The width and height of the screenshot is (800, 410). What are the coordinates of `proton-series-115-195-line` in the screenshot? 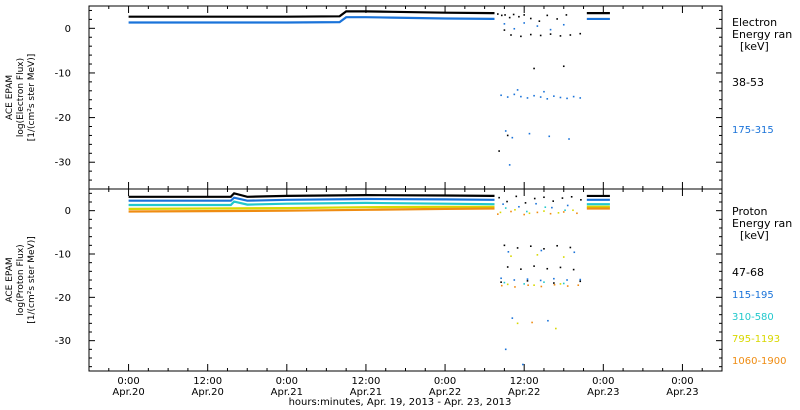 It's located at (311, 199).